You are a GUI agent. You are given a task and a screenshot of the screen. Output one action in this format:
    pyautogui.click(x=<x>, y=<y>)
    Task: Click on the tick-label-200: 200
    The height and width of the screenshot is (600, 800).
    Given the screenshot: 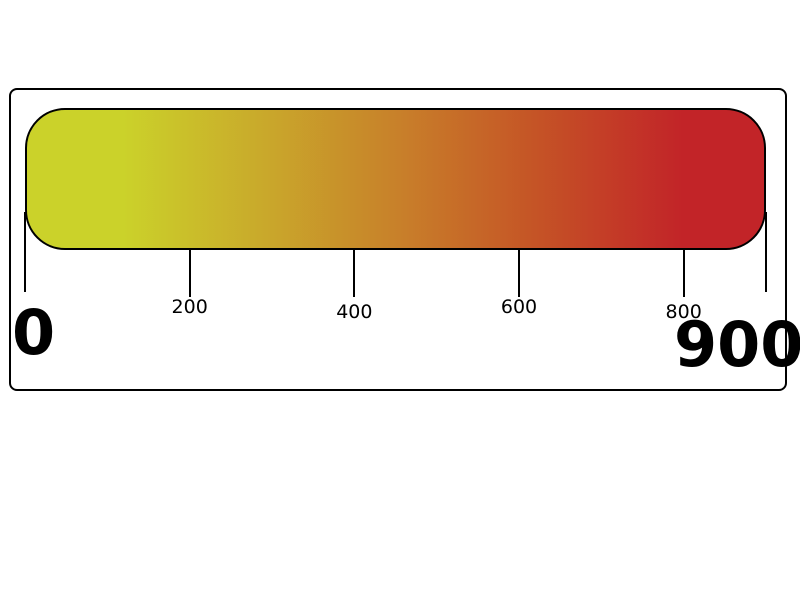 What is the action you would take?
    pyautogui.click(x=190, y=307)
    